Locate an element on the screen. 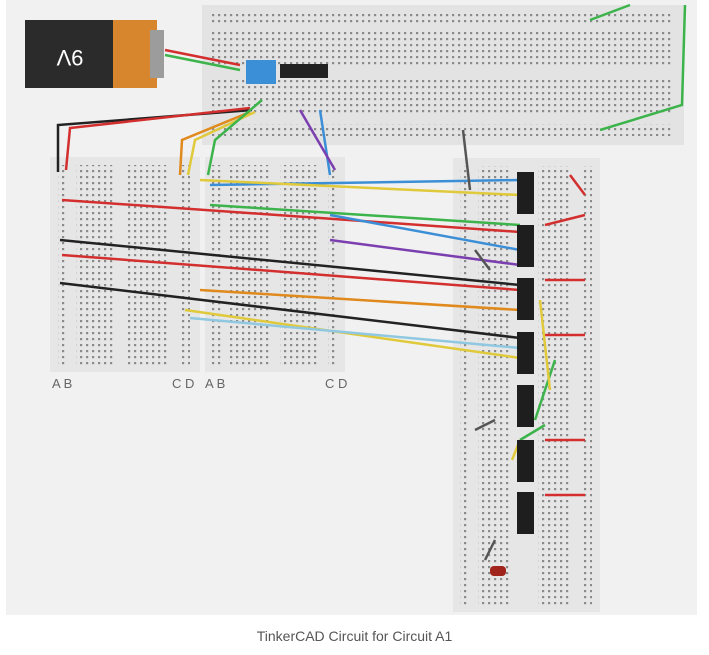  caption: TinkerCAD Circuit for Circuit A1 is located at coordinates (354, 636).